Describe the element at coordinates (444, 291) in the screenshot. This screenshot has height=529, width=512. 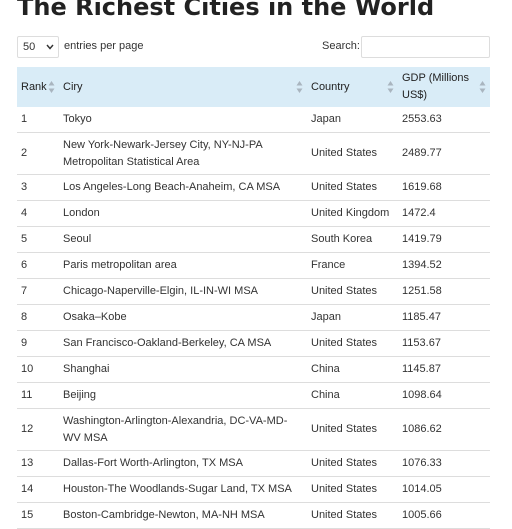
I see `cell-gdp: 1251.58` at that location.